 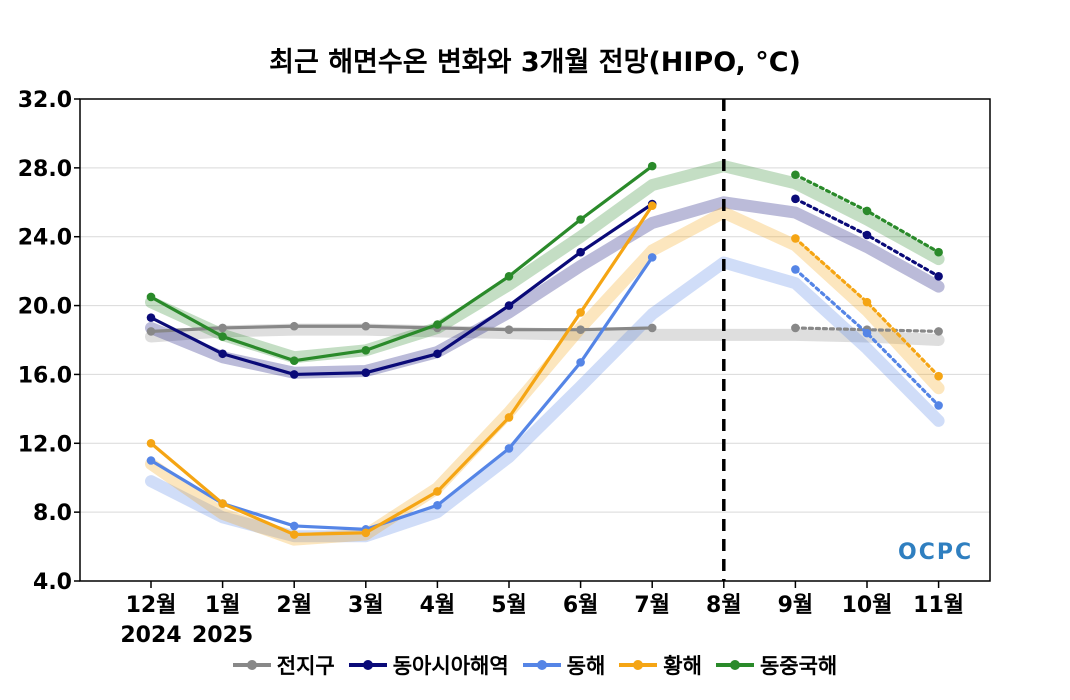 I want to click on x-tick-label: 11월, so click(x=938, y=605).